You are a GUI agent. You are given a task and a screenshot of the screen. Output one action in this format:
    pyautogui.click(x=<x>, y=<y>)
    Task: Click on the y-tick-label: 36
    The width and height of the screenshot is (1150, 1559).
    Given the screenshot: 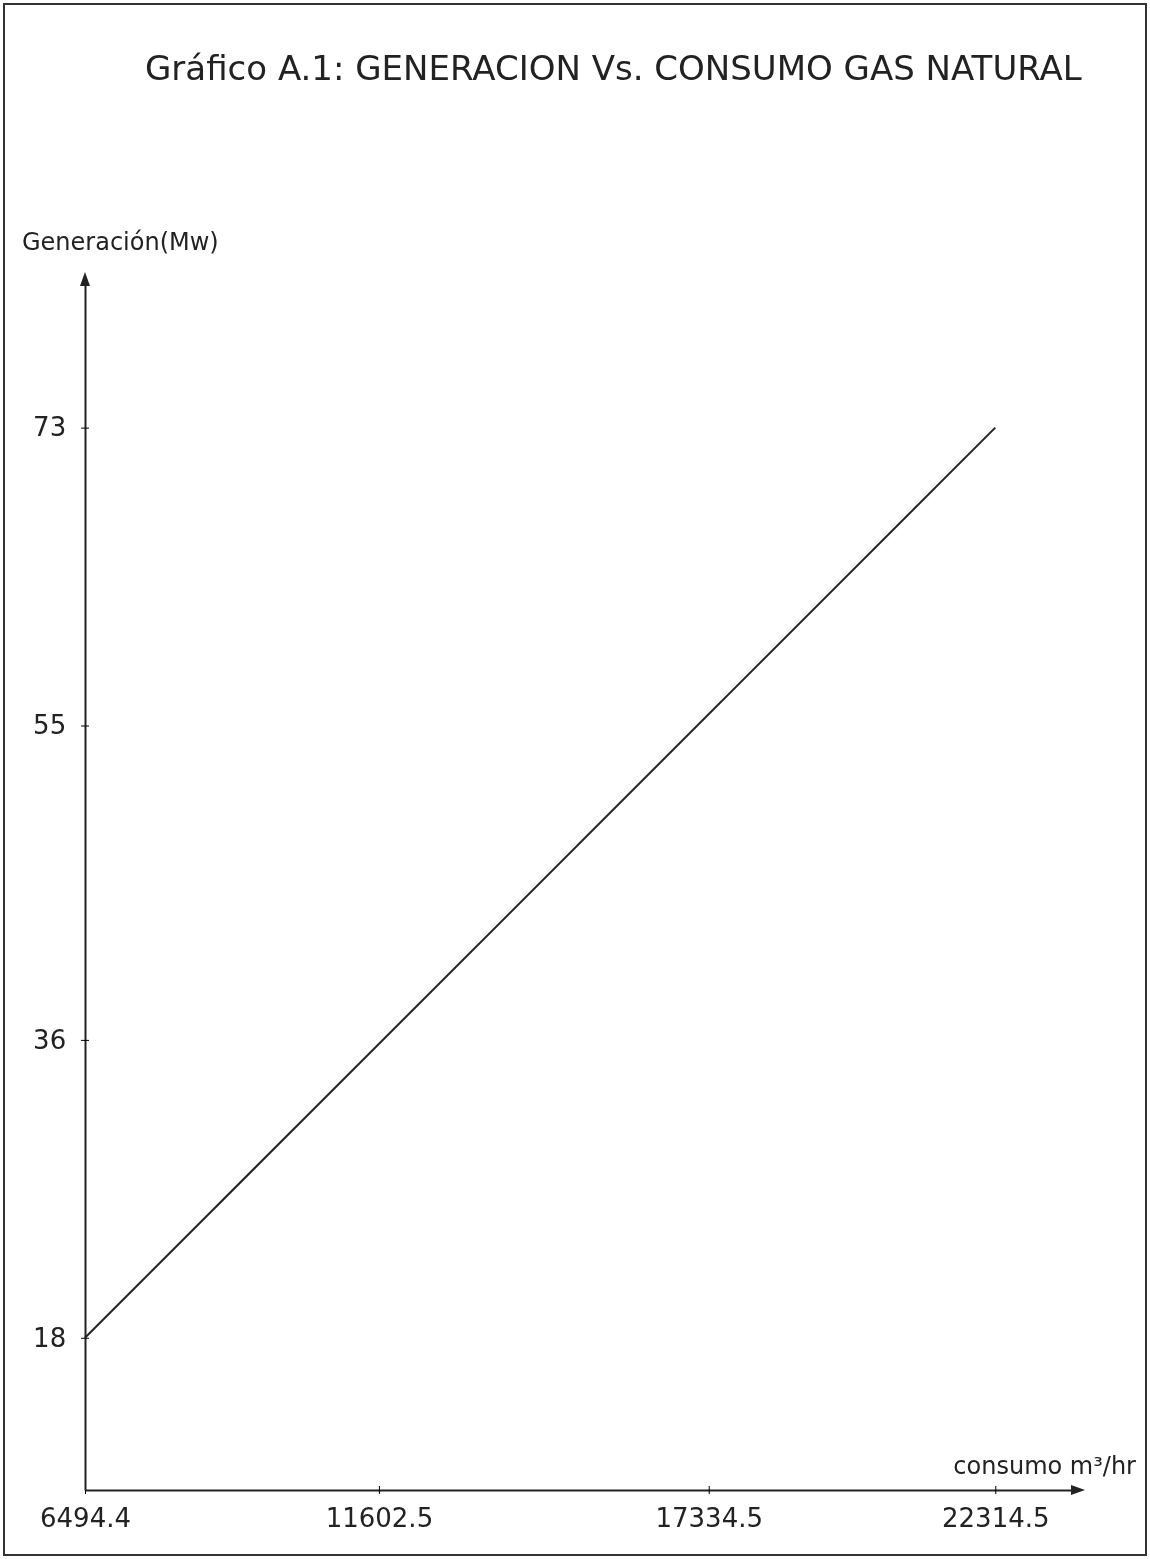 What is the action you would take?
    pyautogui.click(x=50, y=1039)
    